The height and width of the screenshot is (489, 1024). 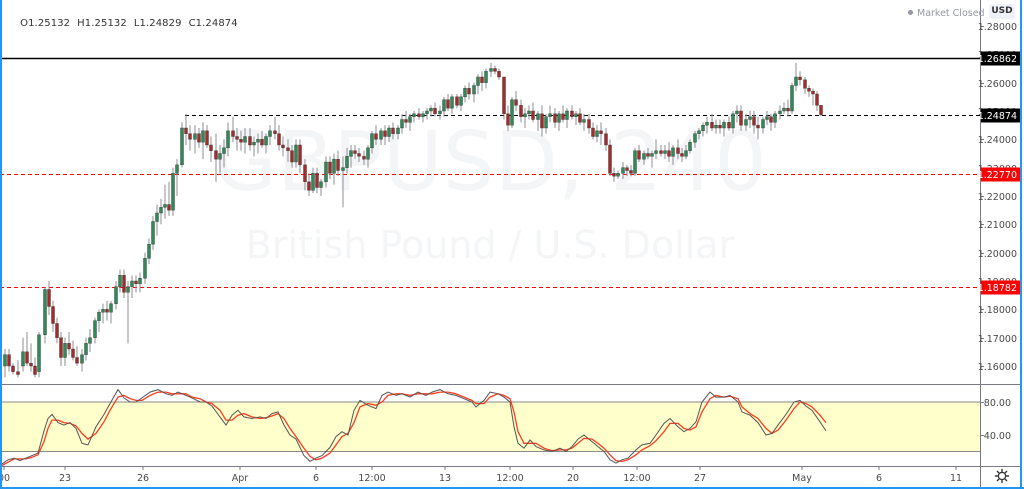 What do you see at coordinates (65, 478) in the screenshot?
I see `time-tick-label: 23` at bounding box center [65, 478].